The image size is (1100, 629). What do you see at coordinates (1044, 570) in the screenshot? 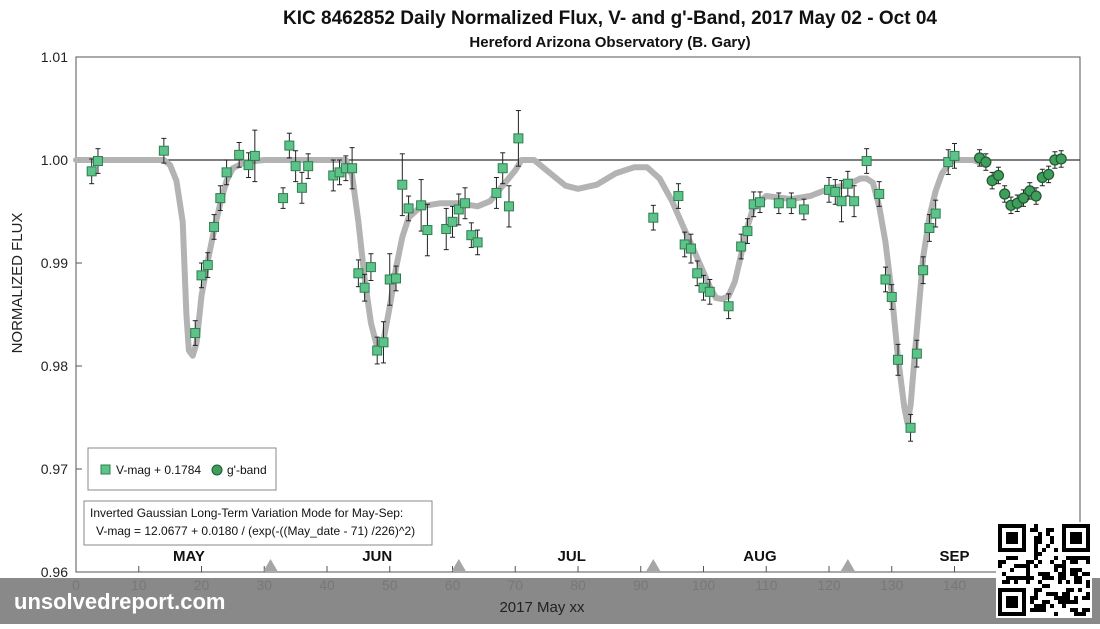
I see `qr-code-icon` at bounding box center [1044, 570].